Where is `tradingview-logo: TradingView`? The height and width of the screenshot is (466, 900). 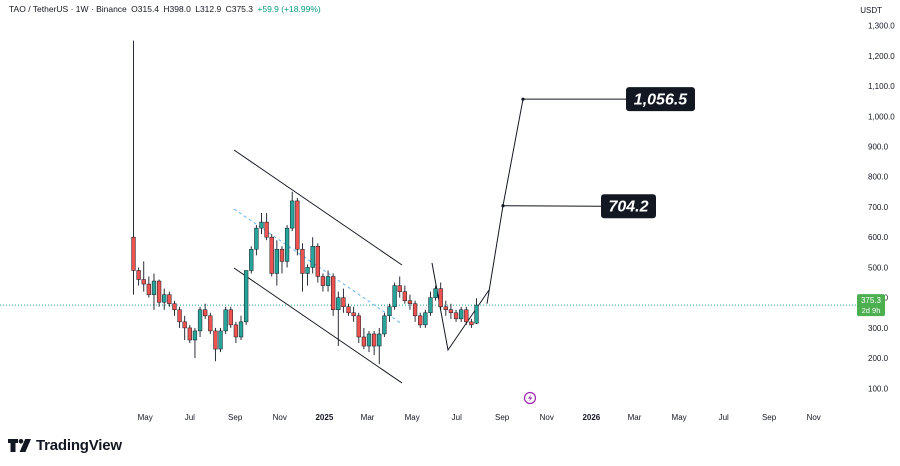
tradingview-logo: TradingView is located at coordinates (65, 445).